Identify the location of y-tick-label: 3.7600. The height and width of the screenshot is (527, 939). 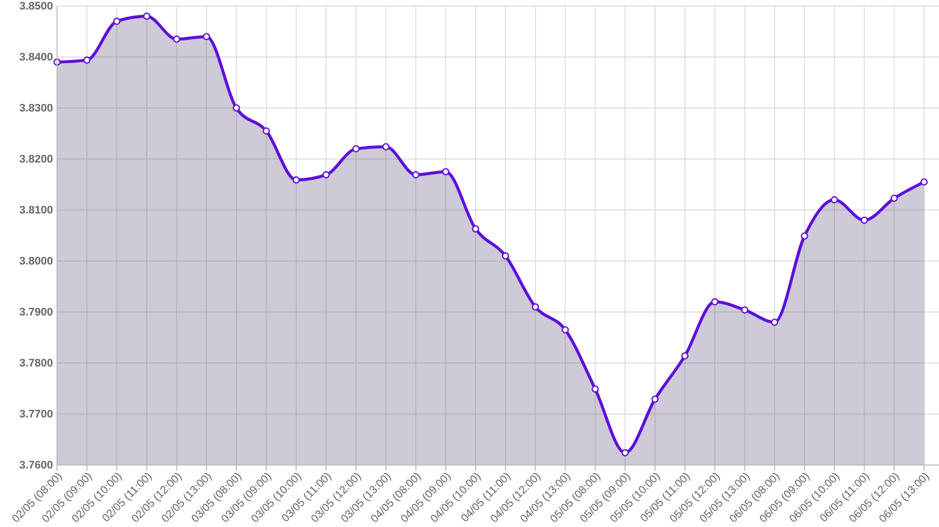
(36, 466).